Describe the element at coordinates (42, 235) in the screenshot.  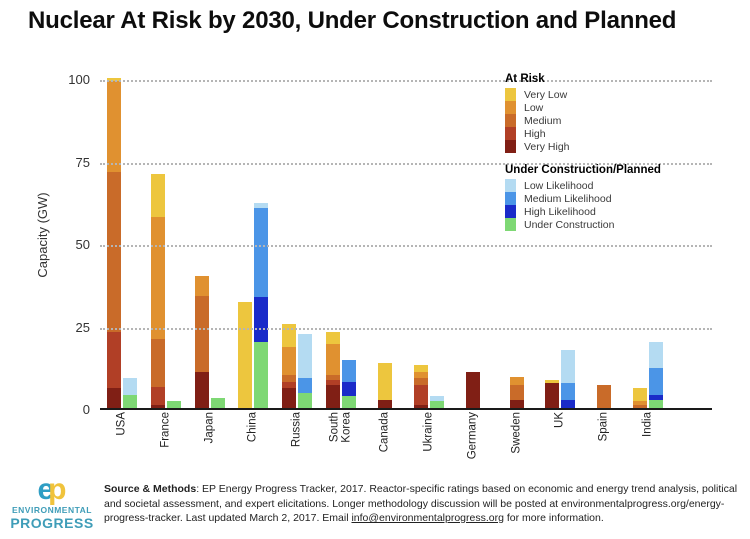
I see `y-axis-label: Capacity (GW)` at that location.